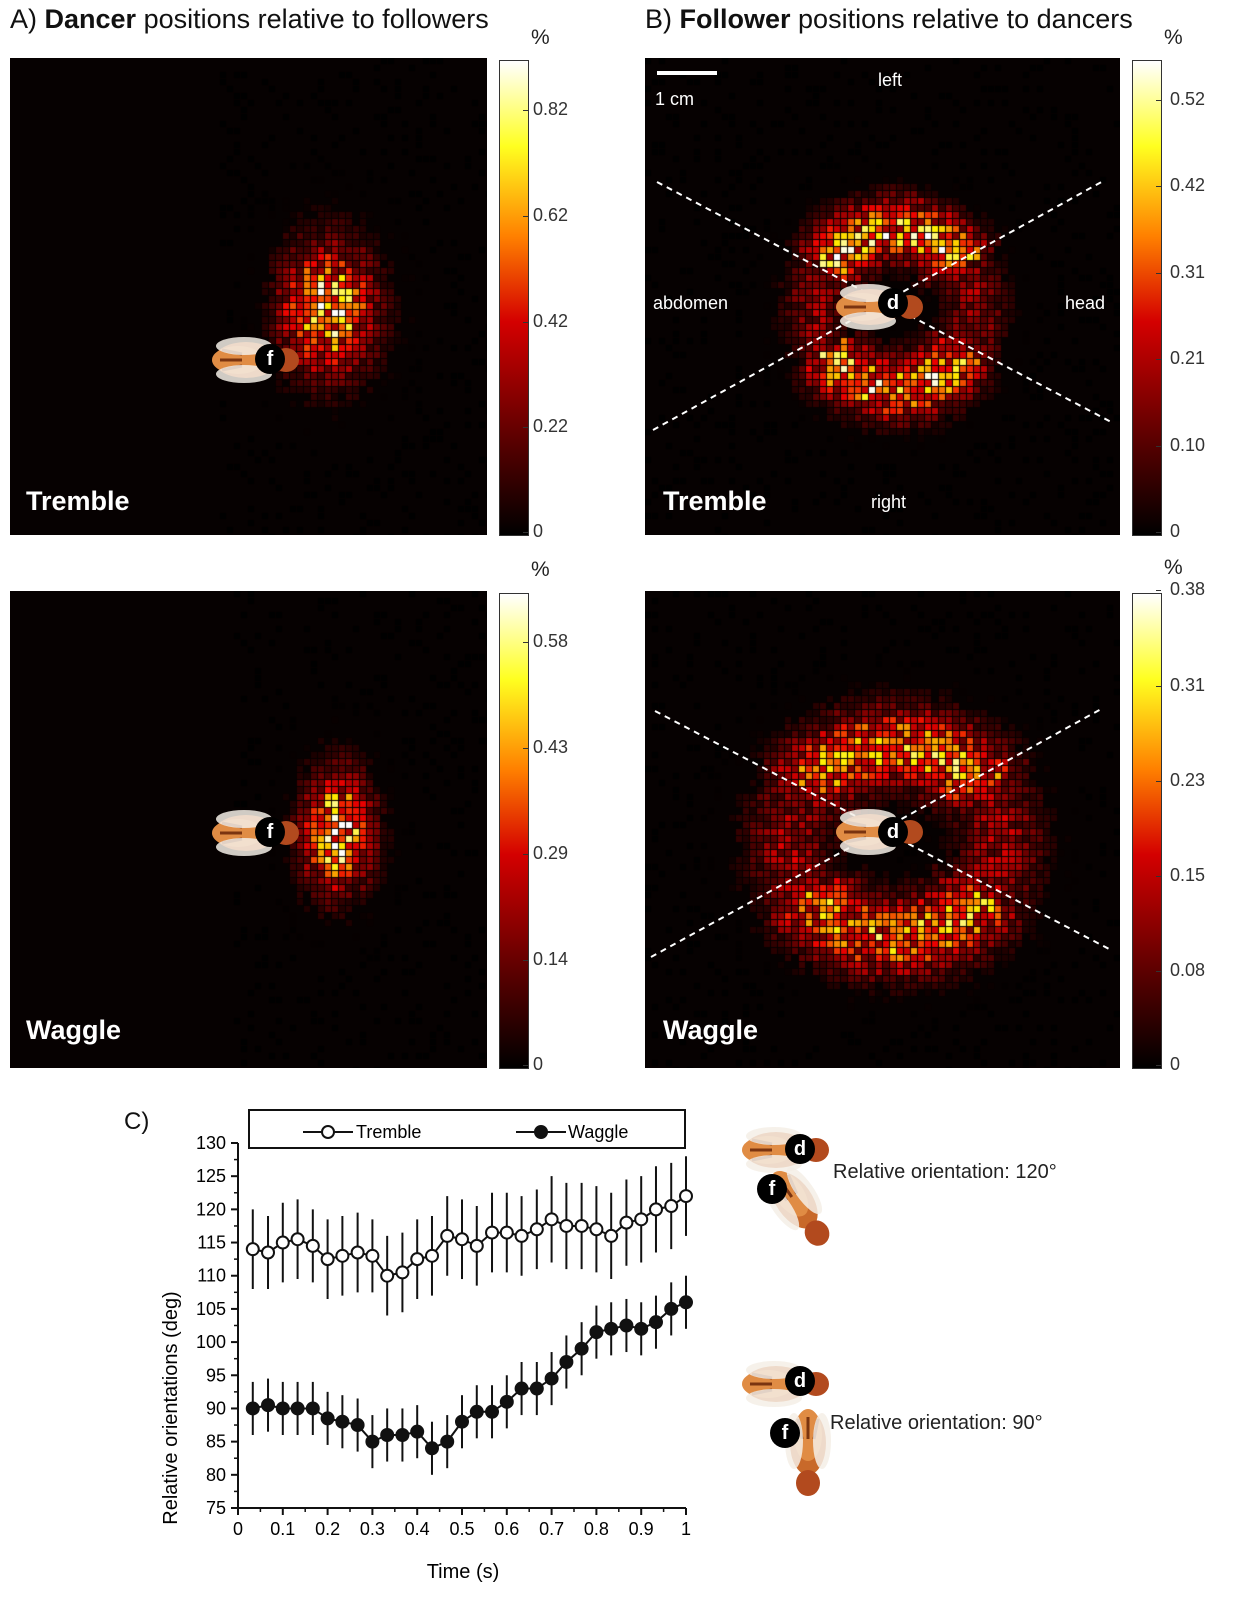  I want to click on x-tick-label: 0, so click(238, 1529).